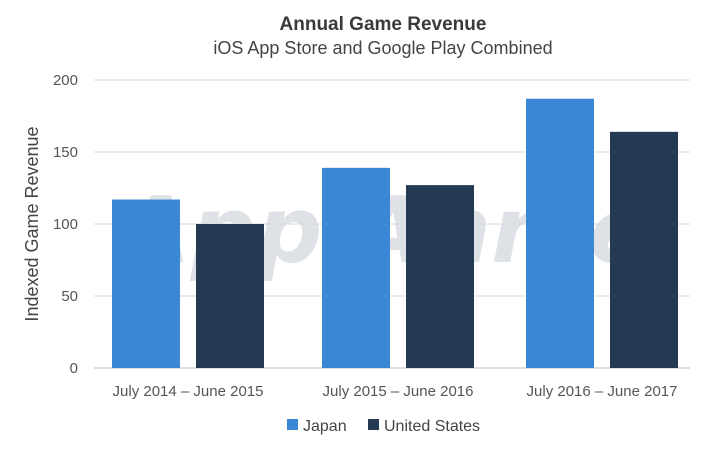 Image resolution: width=720 pixels, height=451 pixels. I want to click on legend-label-united-states: United States, so click(432, 426).